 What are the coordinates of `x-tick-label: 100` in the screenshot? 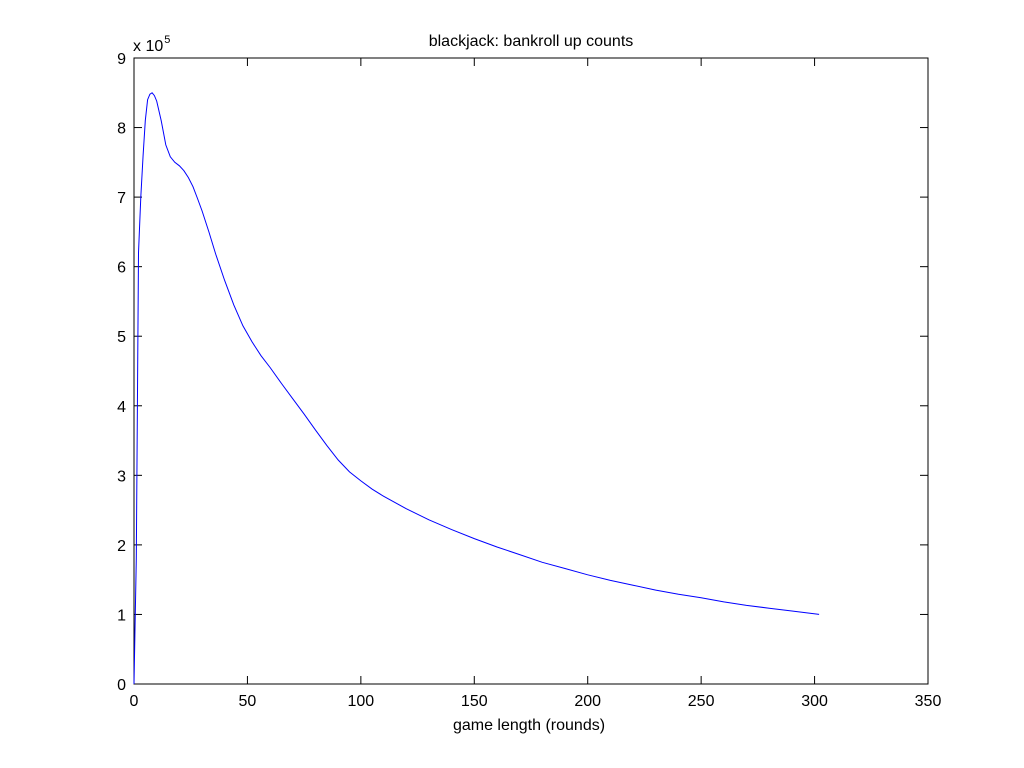 It's located at (361, 701).